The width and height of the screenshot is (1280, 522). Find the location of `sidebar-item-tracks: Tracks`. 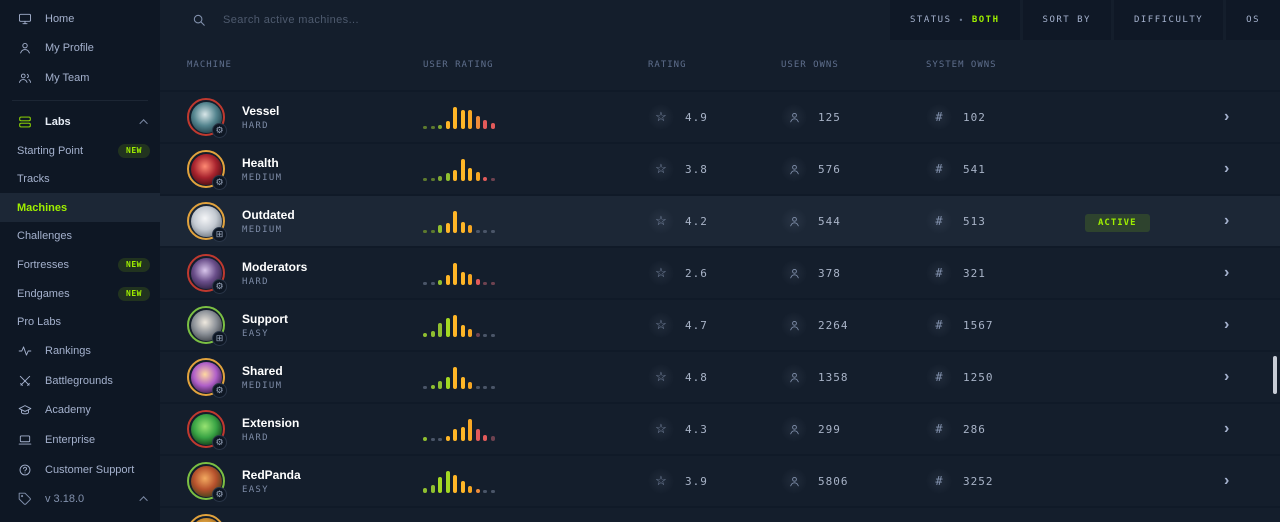

sidebar-item-tracks: Tracks is located at coordinates (80, 179).